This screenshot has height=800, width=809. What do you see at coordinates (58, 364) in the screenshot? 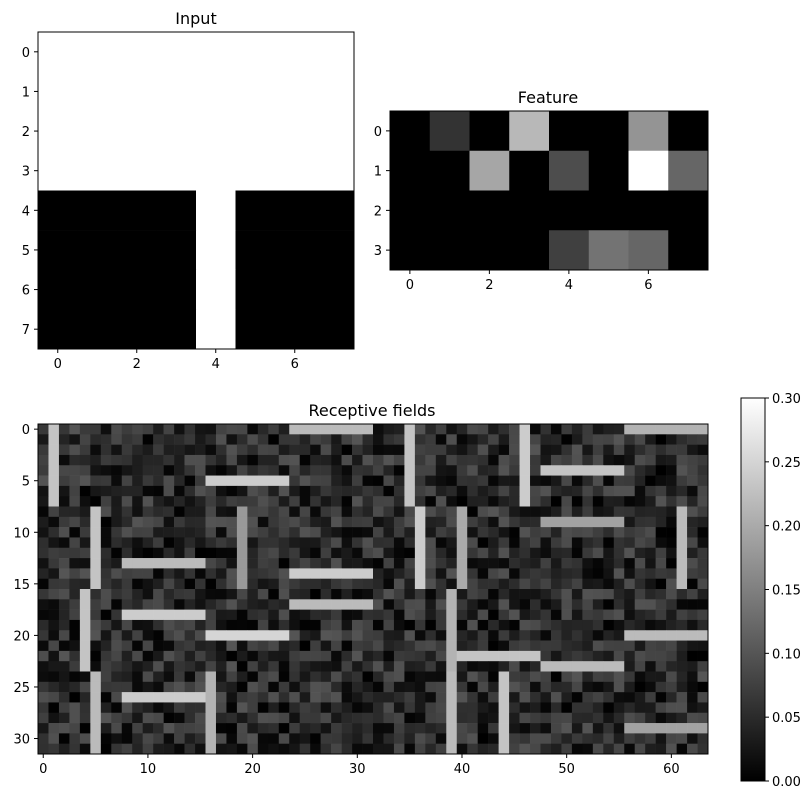
I see `input-x-tick-label: 0` at bounding box center [58, 364].